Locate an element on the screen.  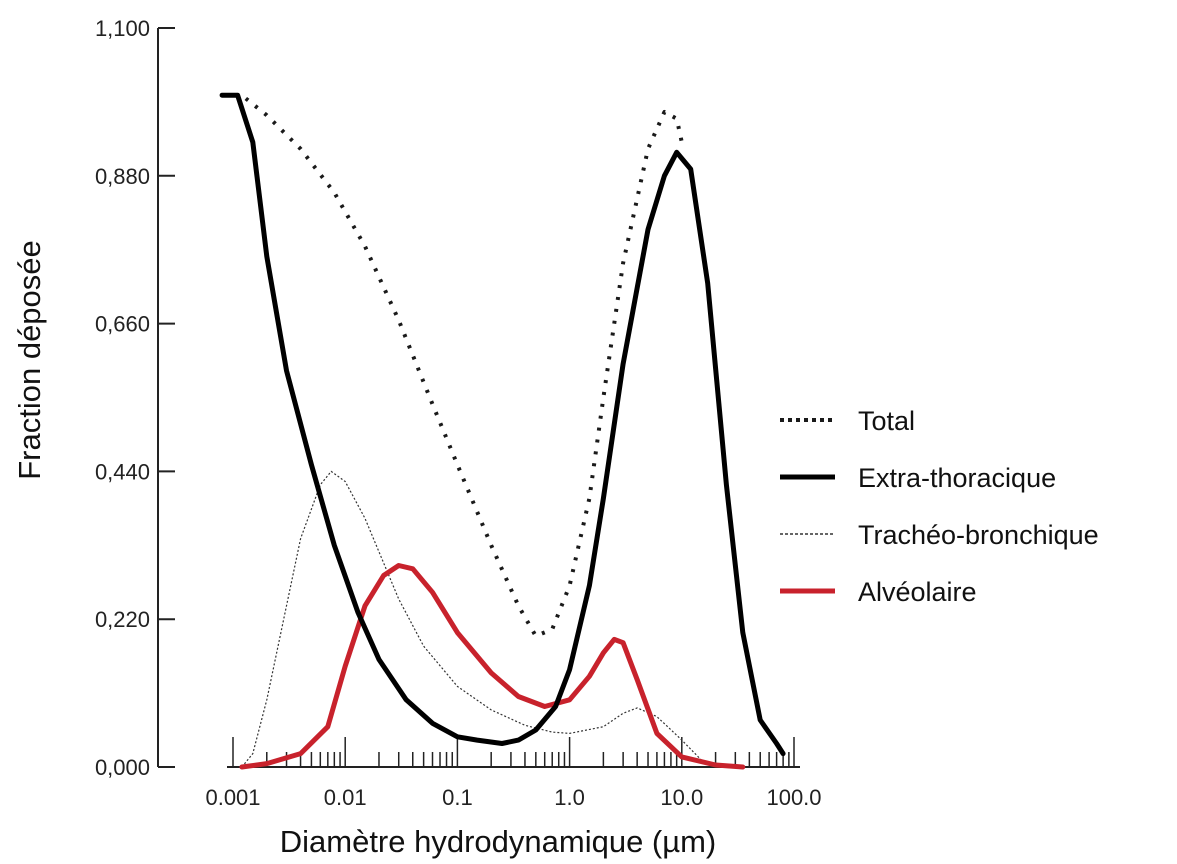
legend-label: Trachéo-bronchique is located at coordinates (978, 535).